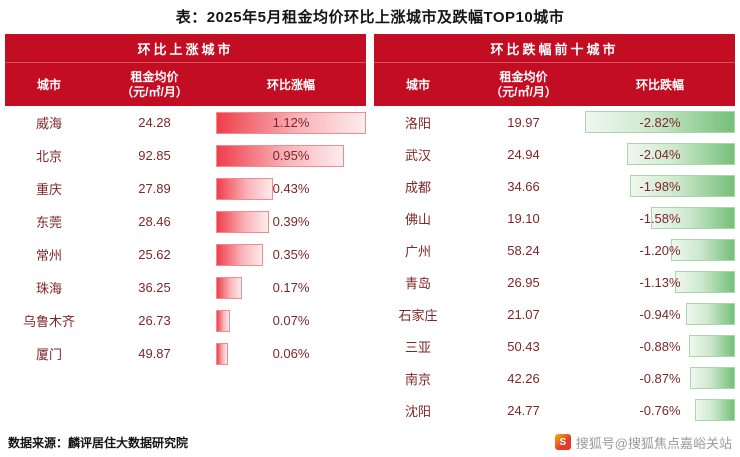 Image resolution: width=740 pixels, height=457 pixels. What do you see at coordinates (554, 186) in the screenshot?
I see `fall-table-row: 成都 34.66 -1.98%` at bounding box center [554, 186].